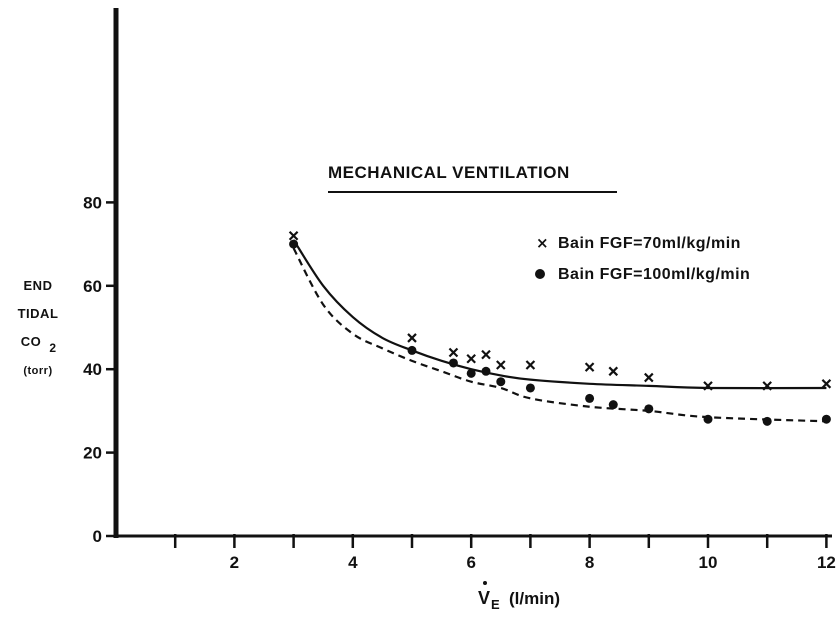 This screenshot has width=836, height=617. What do you see at coordinates (542, 243) in the screenshot?
I see `legend-marker-x: ×` at bounding box center [542, 243].